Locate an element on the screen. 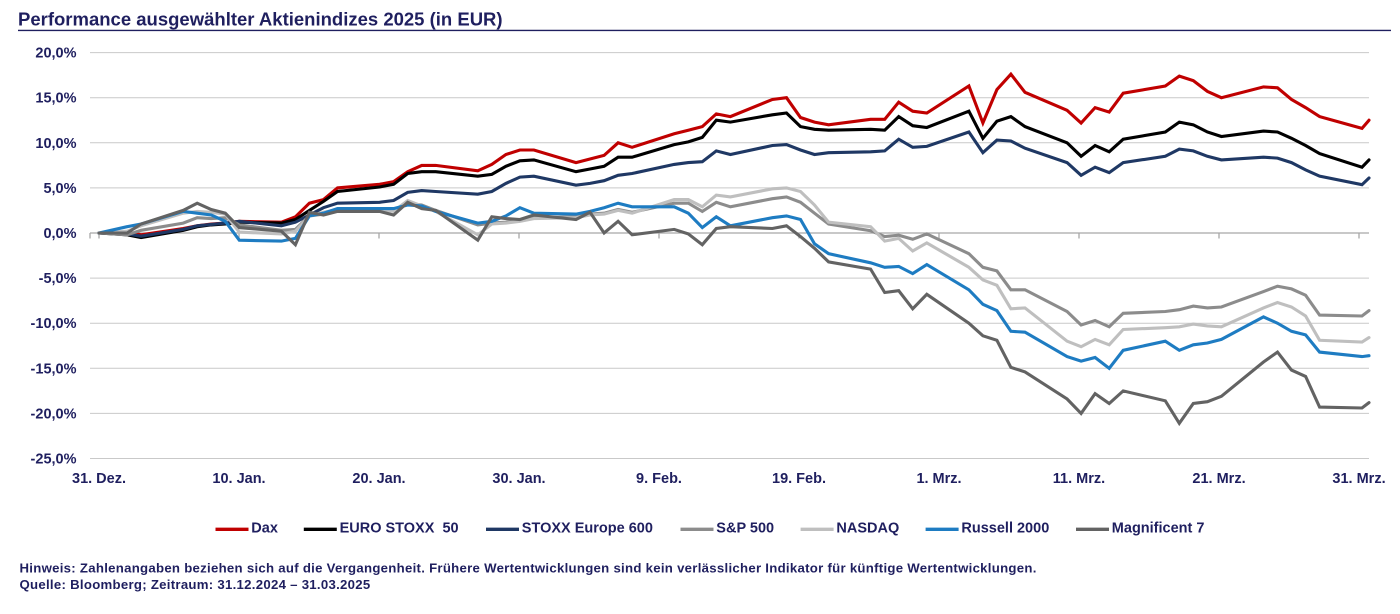 This screenshot has width=1400, height=614. svg-text: -15,0% is located at coordinates (54, 369).